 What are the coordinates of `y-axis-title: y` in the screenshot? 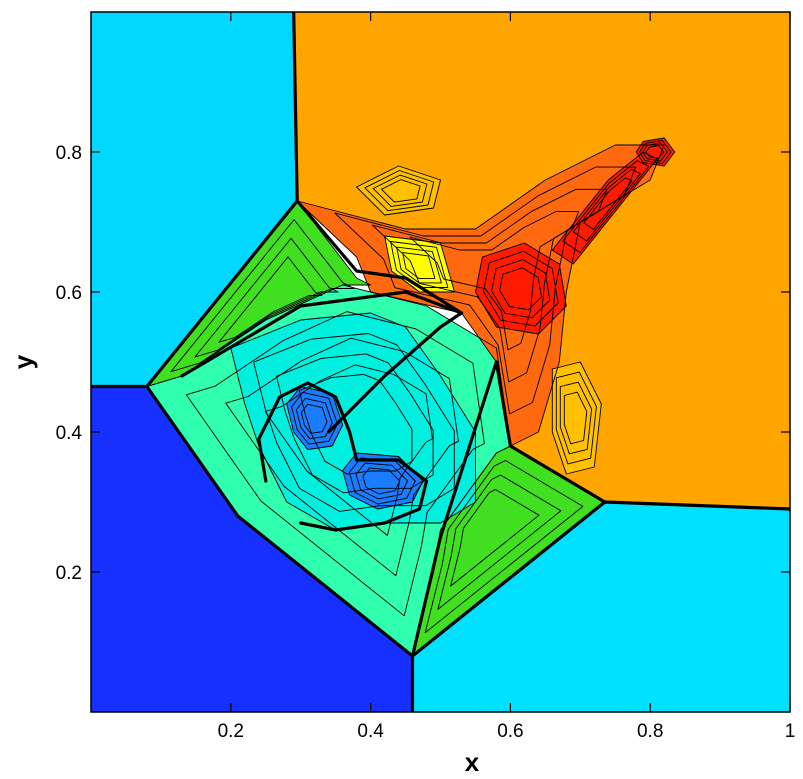 It's located at (23, 361).